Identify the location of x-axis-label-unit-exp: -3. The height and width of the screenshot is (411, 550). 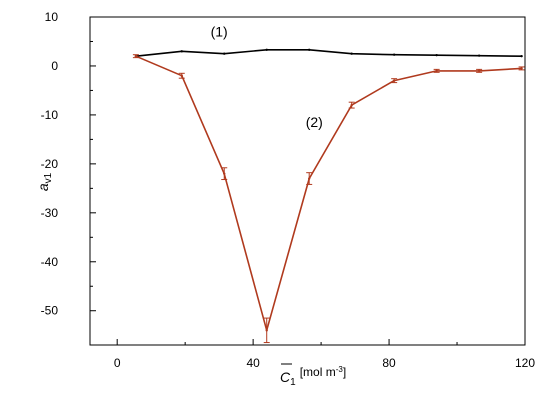
(340, 369).